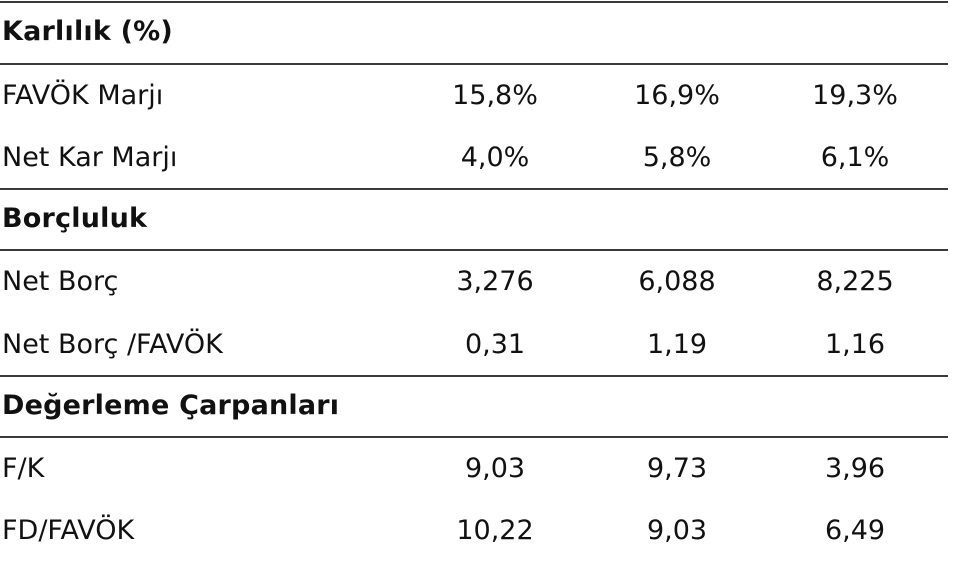 This screenshot has width=960, height=562. I want to click on value-cell: 4,0%, so click(495, 157).